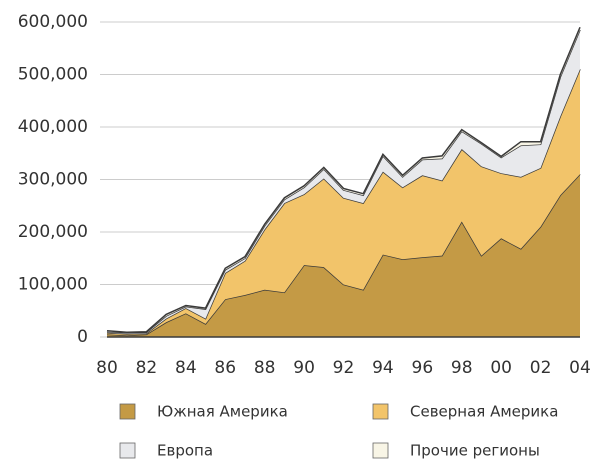  What do you see at coordinates (475, 451) in the screenshot?
I see `legend-label: Прочие регионы` at bounding box center [475, 451].